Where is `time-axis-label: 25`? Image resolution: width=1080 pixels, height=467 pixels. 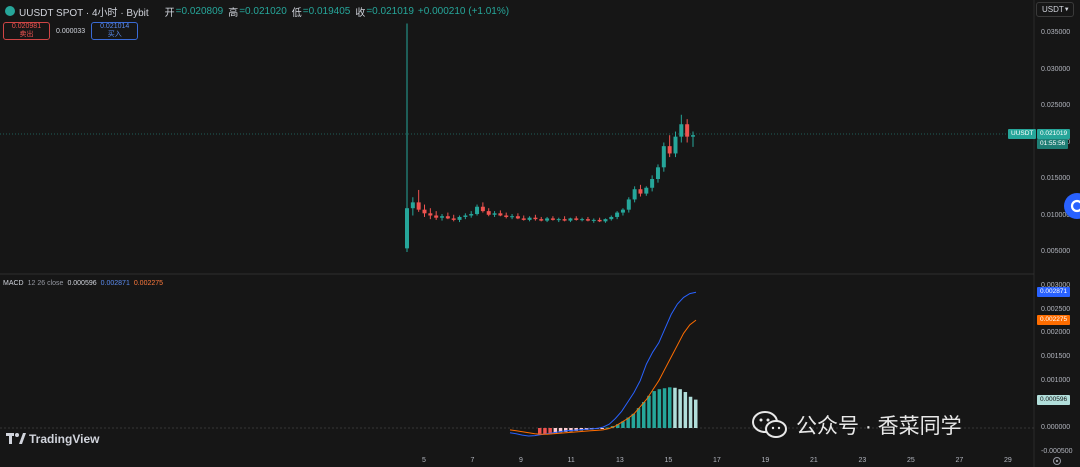 time-axis-label: 25 is located at coordinates (911, 460).